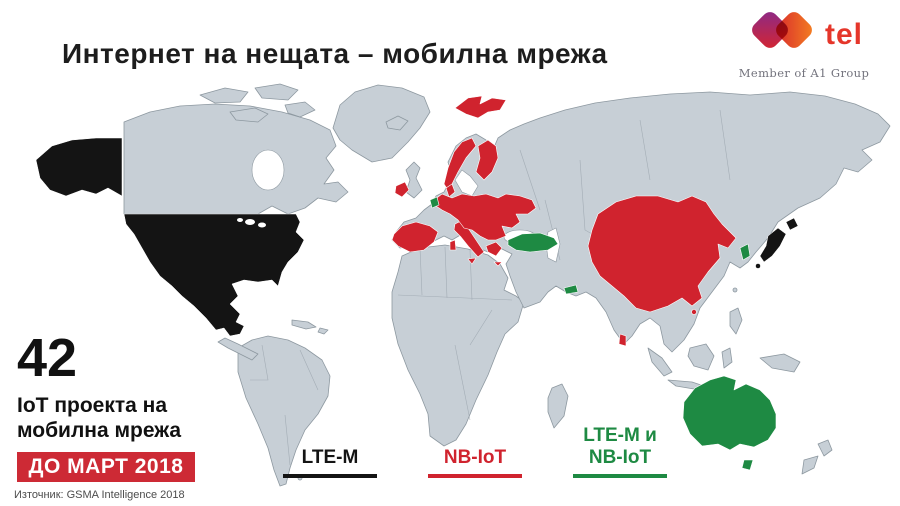  I want to click on stat-count: 42, so click(47, 358).